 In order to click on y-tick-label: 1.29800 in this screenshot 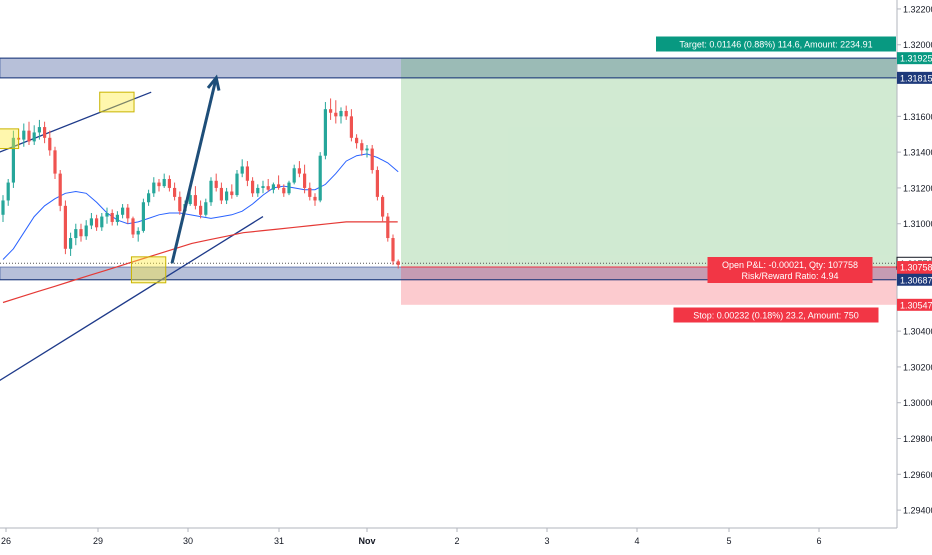, I will do `click(917, 439)`.